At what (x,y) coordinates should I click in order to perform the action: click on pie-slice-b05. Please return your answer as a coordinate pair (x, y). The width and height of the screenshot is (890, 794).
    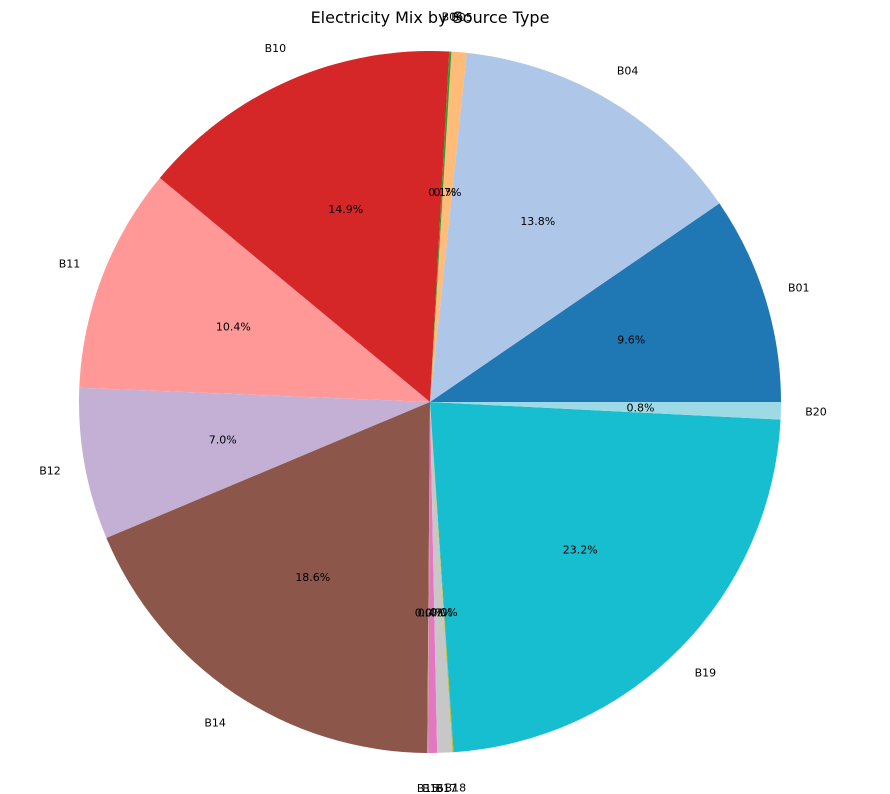
    Looking at the image, I should click on (448, 227).